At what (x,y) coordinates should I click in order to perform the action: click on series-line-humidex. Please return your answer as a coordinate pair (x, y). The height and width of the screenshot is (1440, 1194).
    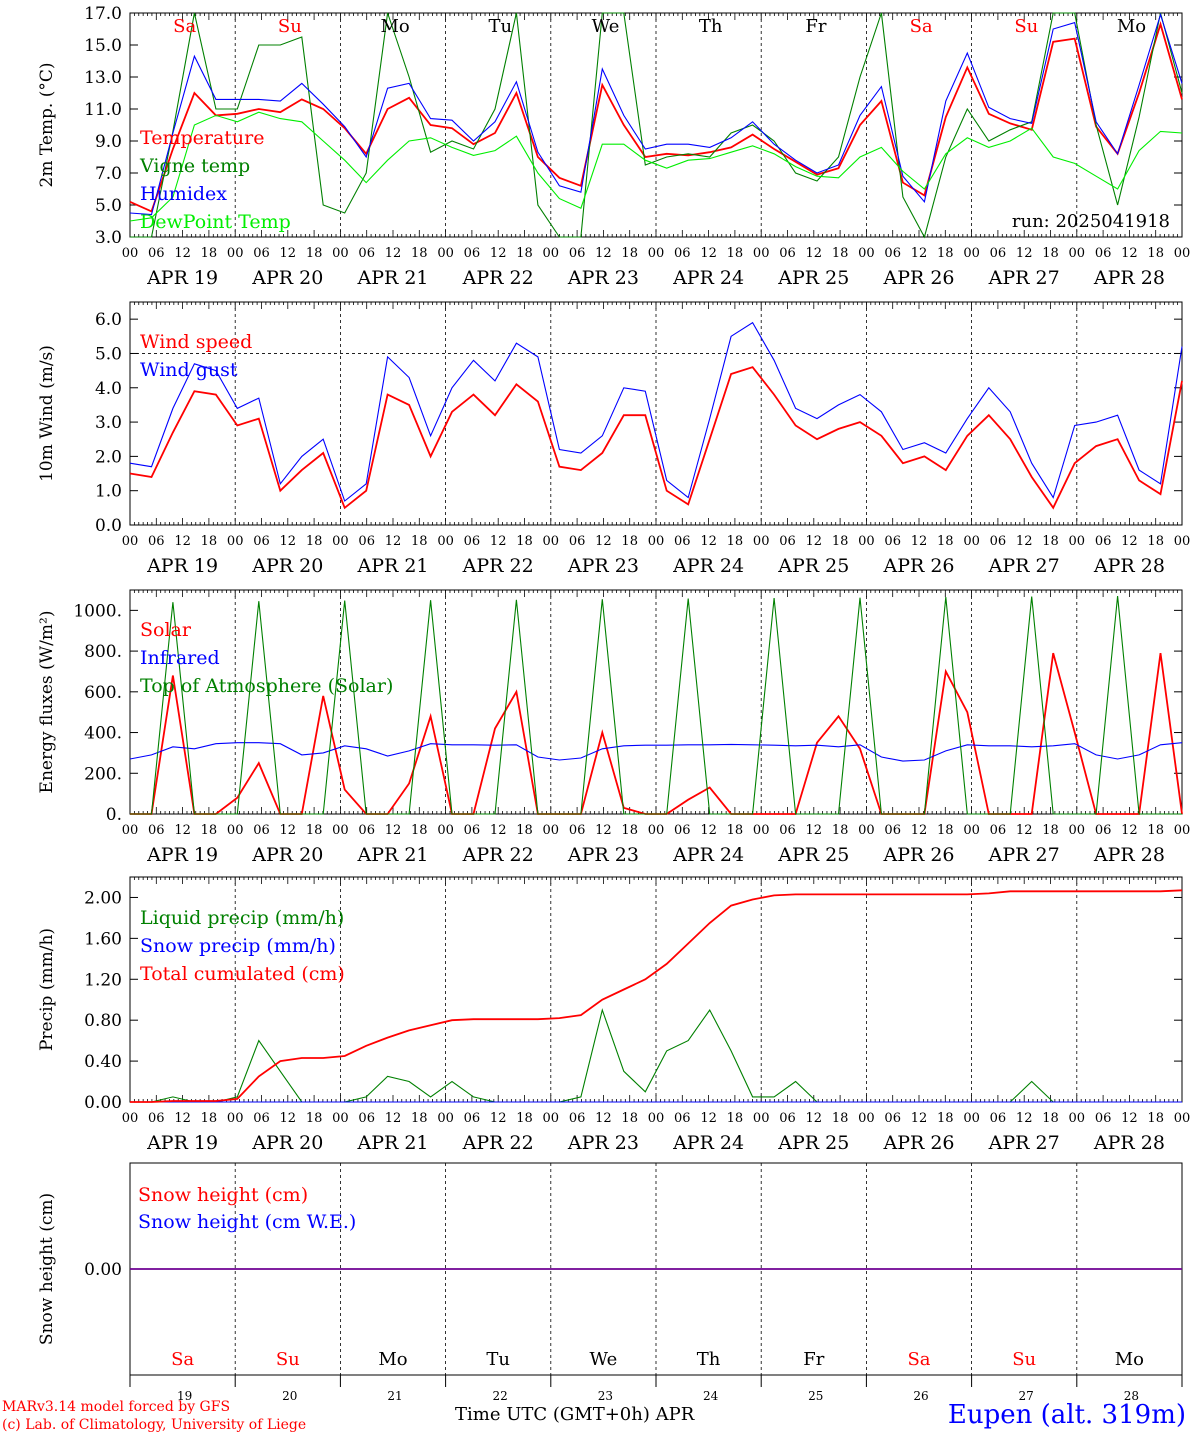
    Looking at the image, I should click on (656, 114).